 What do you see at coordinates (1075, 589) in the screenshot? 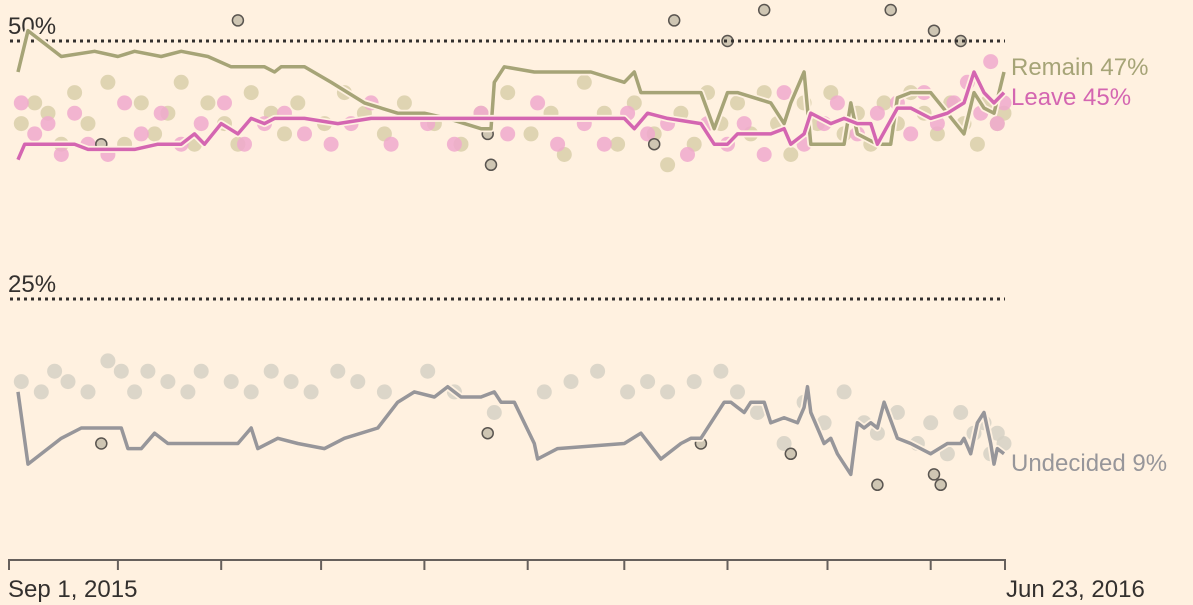
I see `x-axis-end-label: Jun 23, 2016` at bounding box center [1075, 589].